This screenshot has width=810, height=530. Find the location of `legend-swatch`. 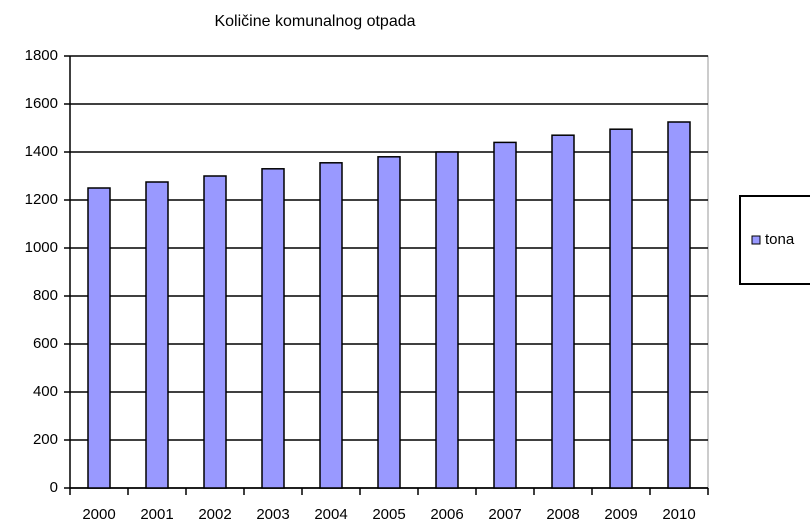

legend-swatch is located at coordinates (756, 240).